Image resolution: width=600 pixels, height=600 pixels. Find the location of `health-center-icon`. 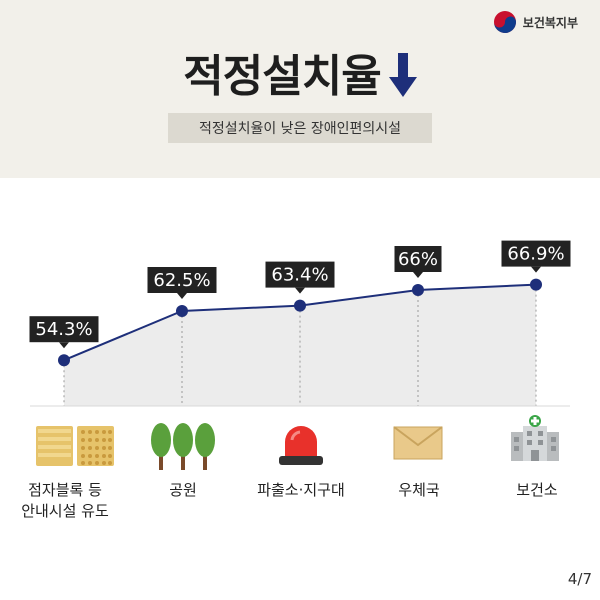

health-center-icon is located at coordinates (535, 438).